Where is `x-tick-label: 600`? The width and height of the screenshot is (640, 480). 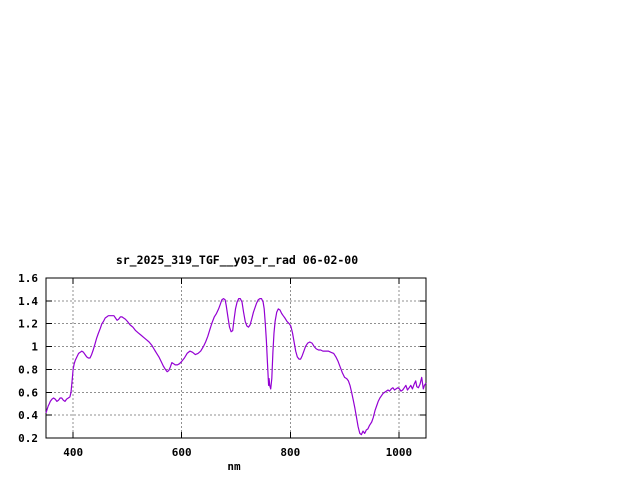
x-tick-label: 600 is located at coordinates (182, 452).